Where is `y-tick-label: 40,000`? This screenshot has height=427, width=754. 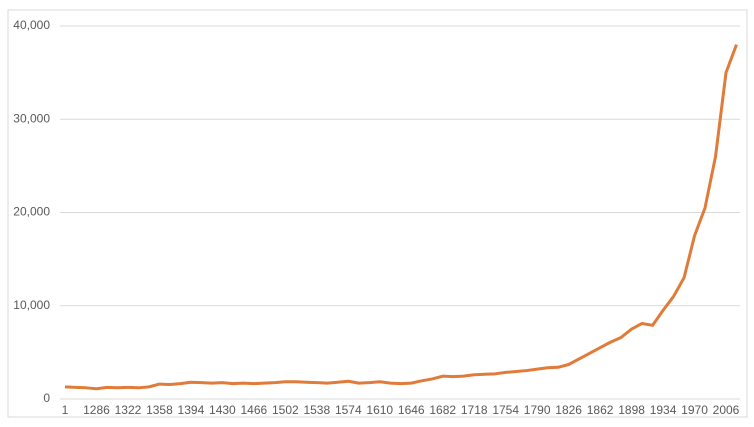 y-tick-label: 40,000 is located at coordinates (31, 25).